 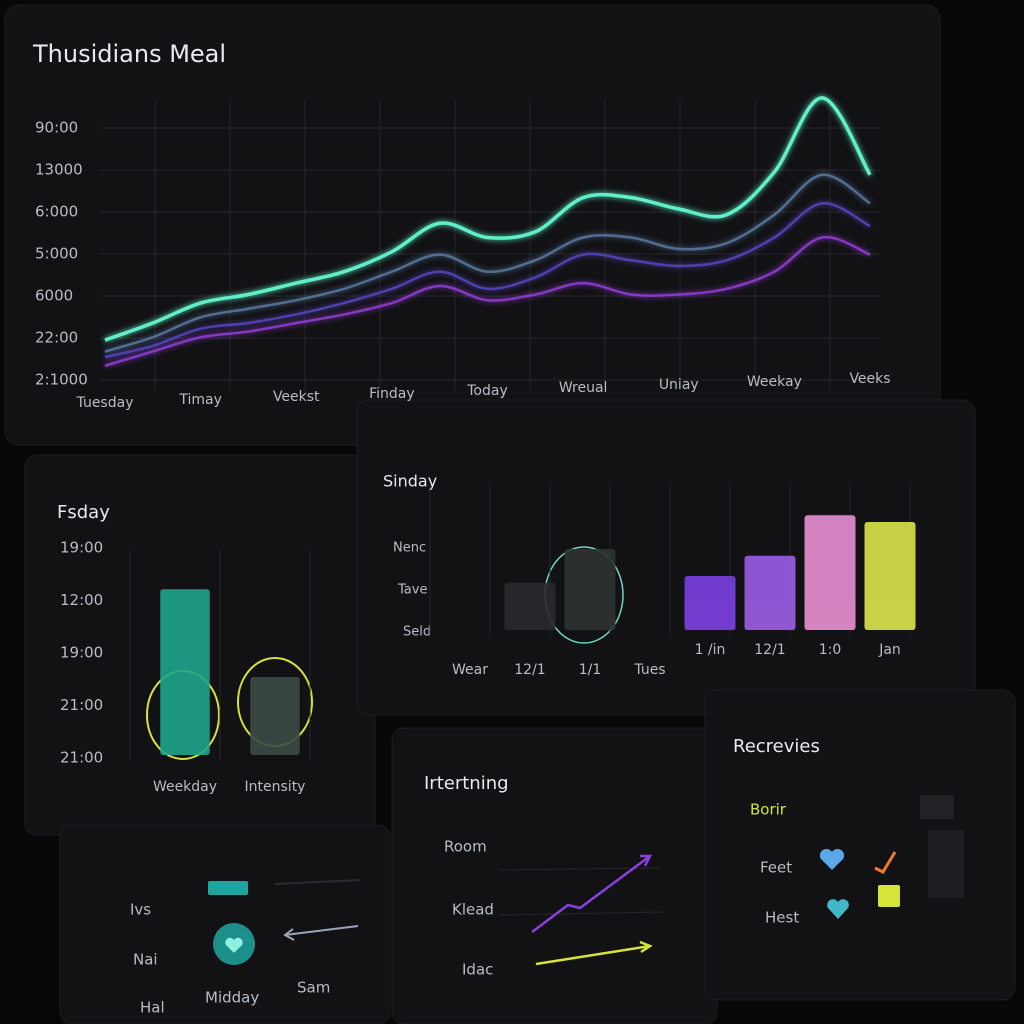 What do you see at coordinates (885, 862) in the screenshot?
I see `check-icon` at bounding box center [885, 862].